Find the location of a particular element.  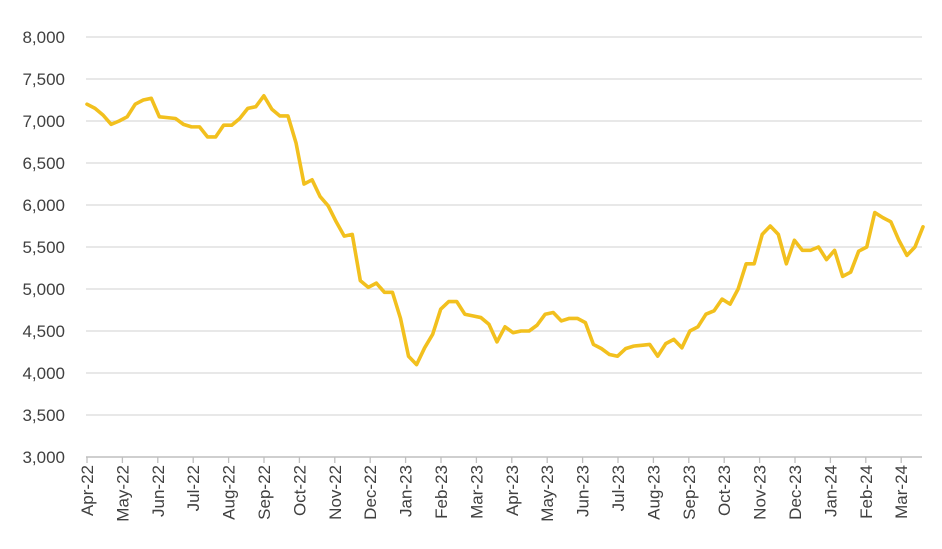

x-tick-label: Feb-24 is located at coordinates (866, 492).